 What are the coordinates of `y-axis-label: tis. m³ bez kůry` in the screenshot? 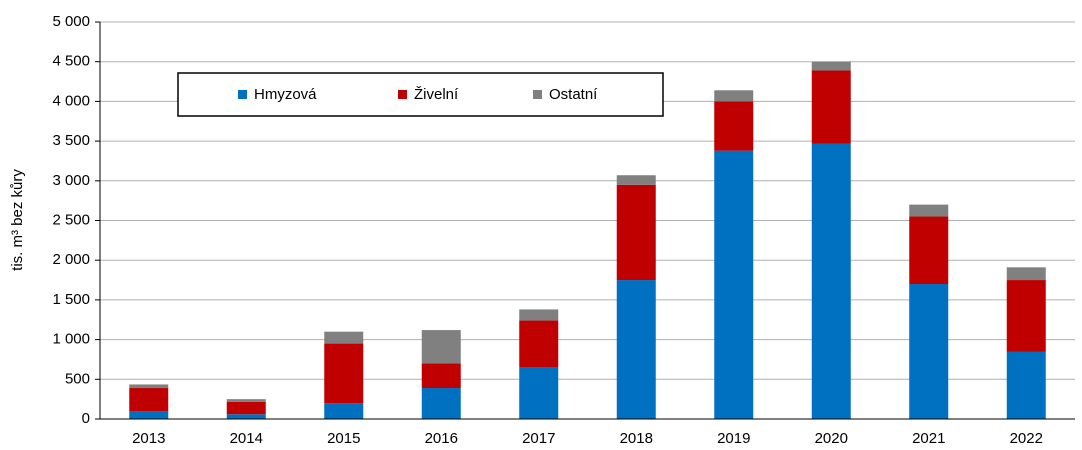 It's located at (17, 220).